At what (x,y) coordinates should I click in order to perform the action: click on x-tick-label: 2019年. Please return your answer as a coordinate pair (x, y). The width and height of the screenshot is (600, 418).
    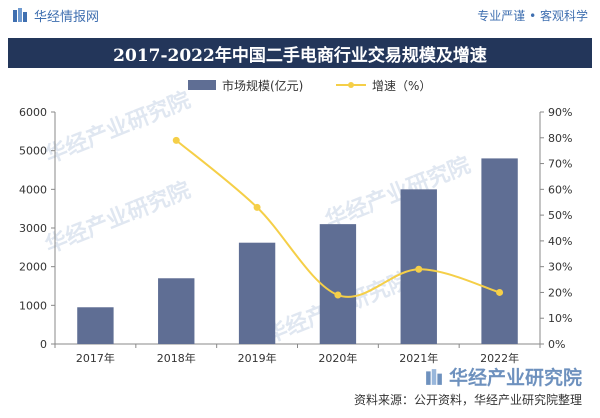
    Looking at the image, I should click on (257, 358).